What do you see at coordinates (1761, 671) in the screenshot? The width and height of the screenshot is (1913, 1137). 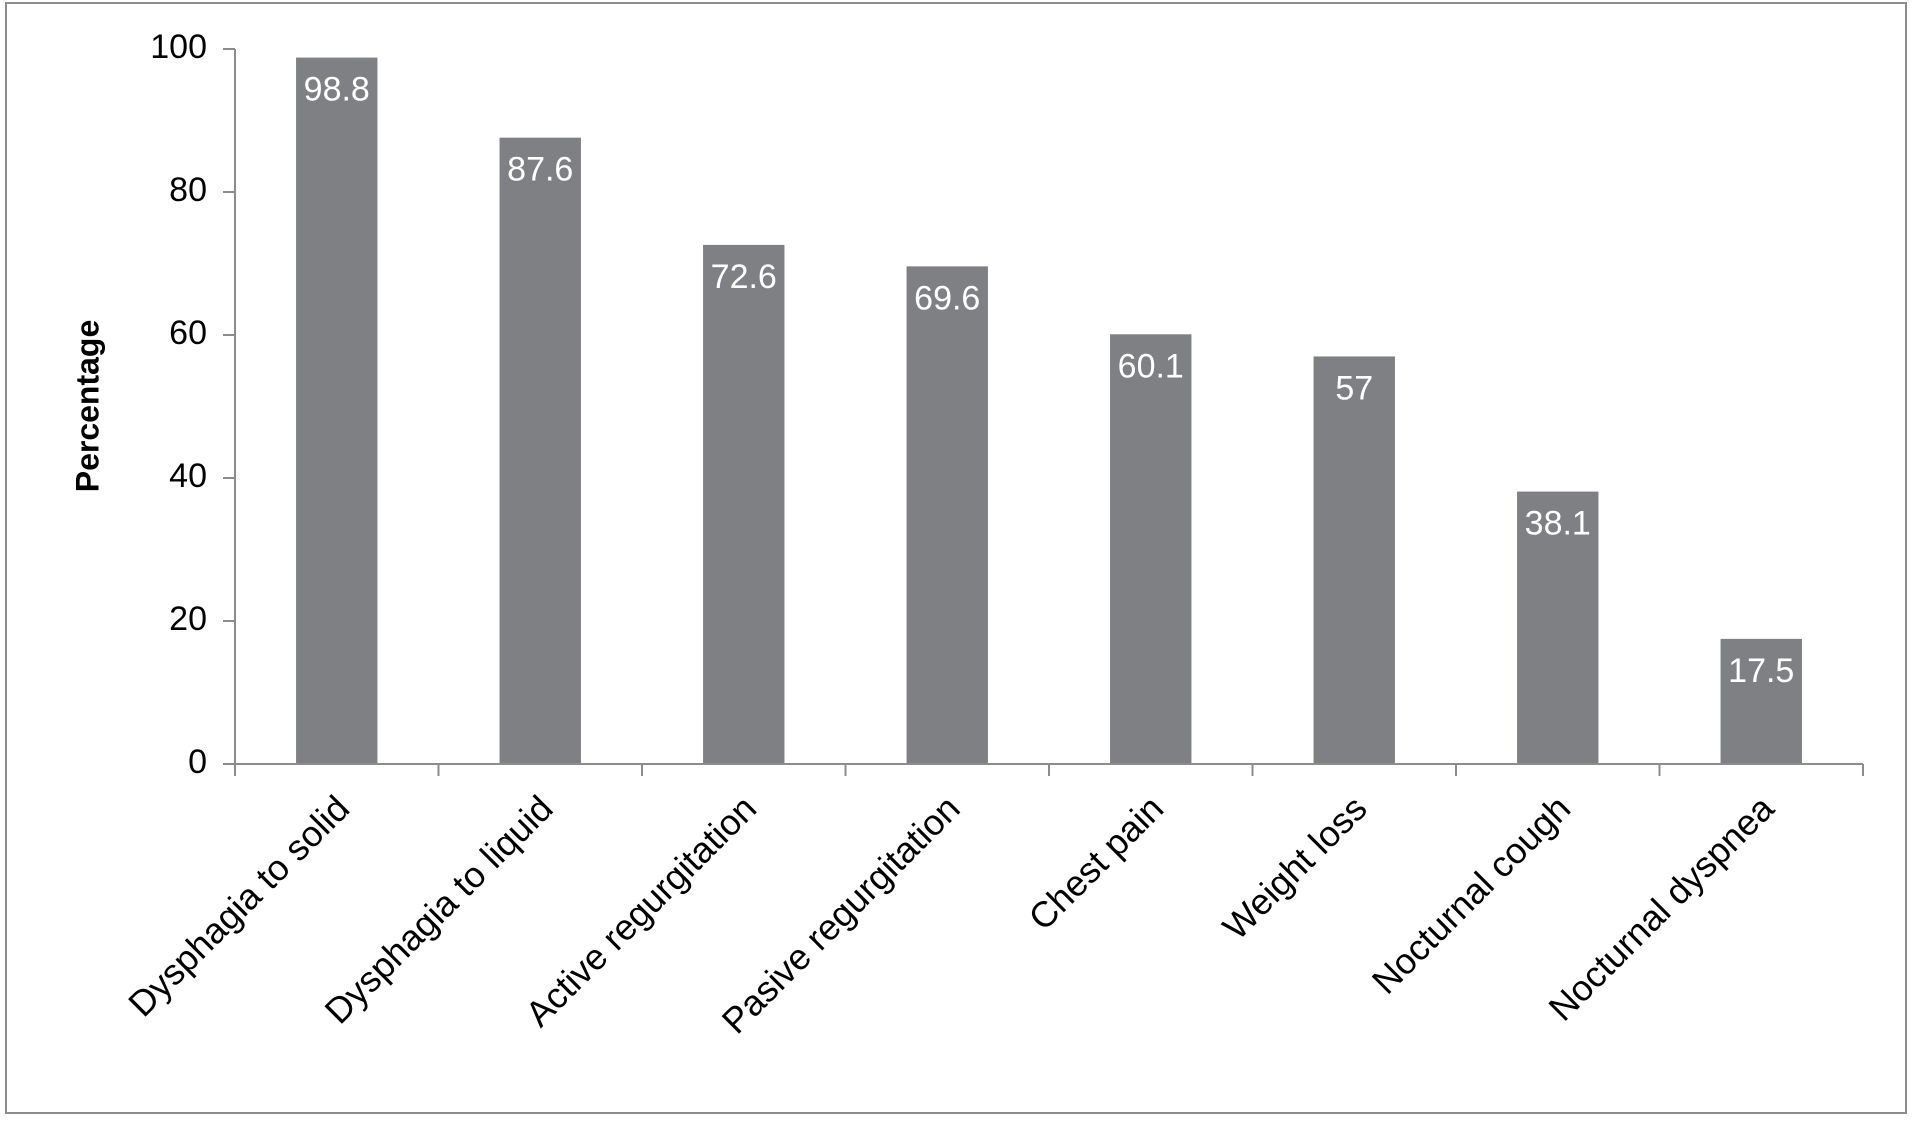 I see `data-label: 17.5` at bounding box center [1761, 671].